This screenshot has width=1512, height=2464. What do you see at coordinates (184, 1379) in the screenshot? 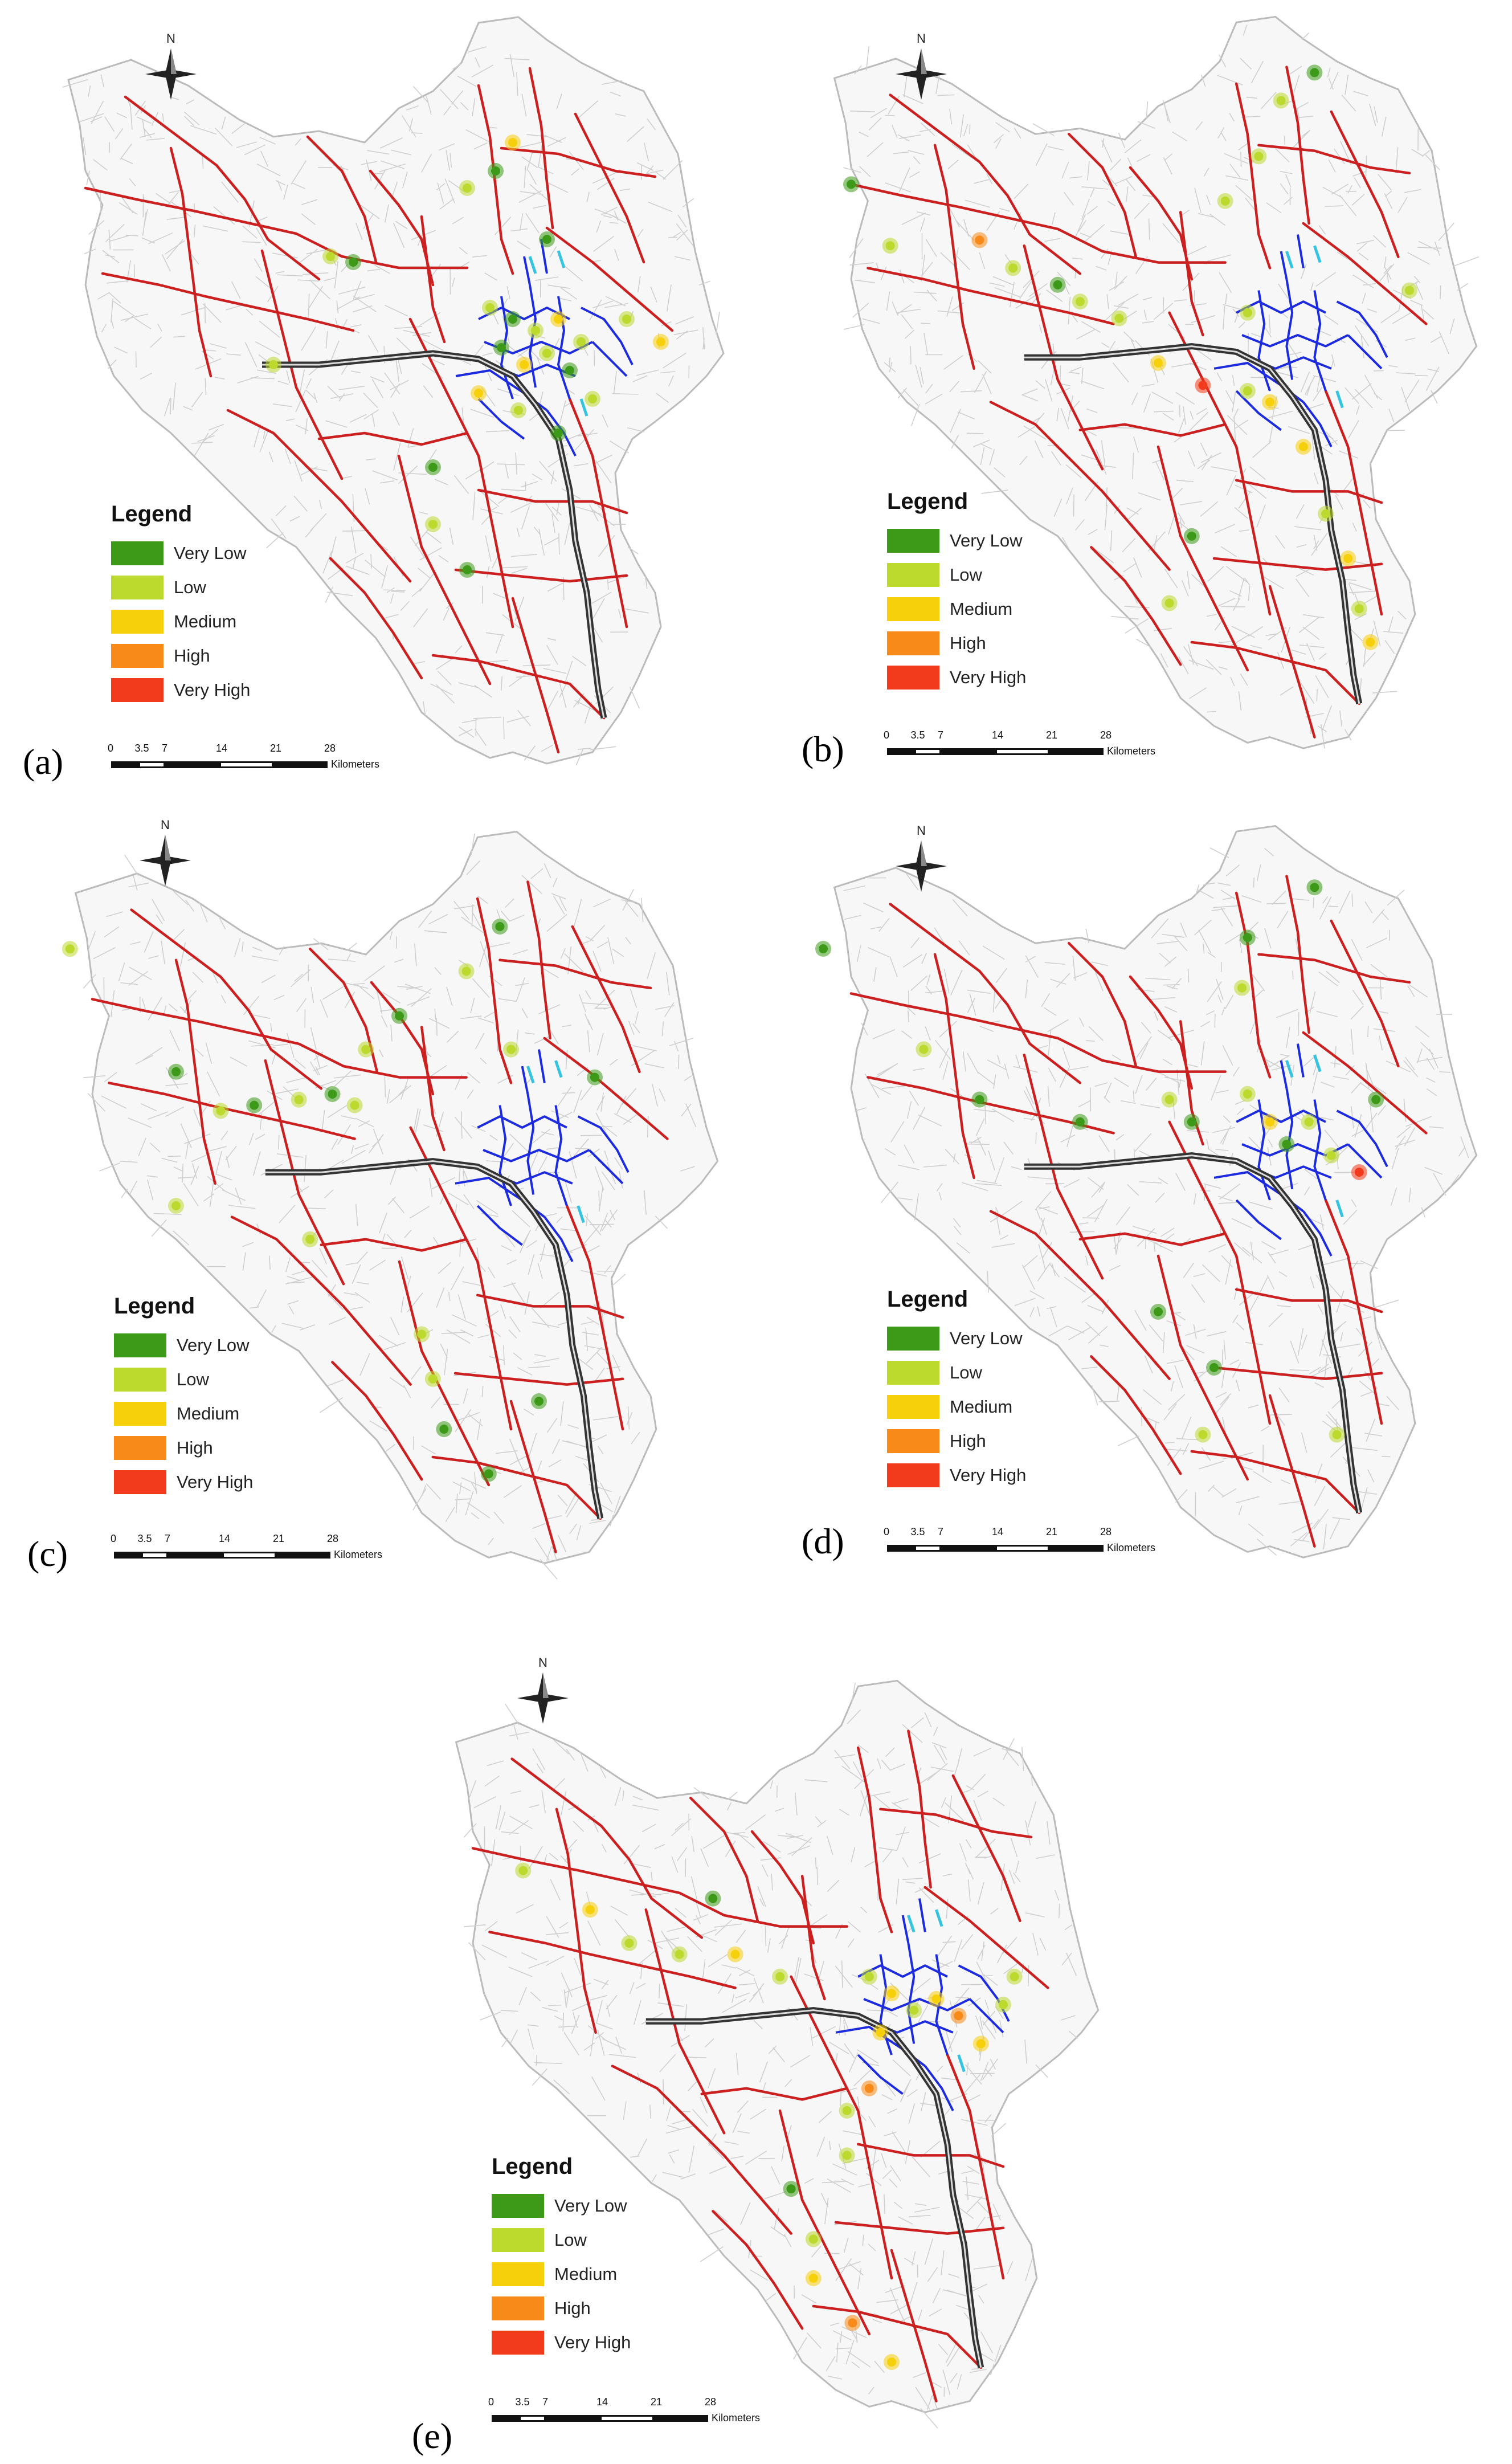
I see `legend-item: Low` at bounding box center [184, 1379].